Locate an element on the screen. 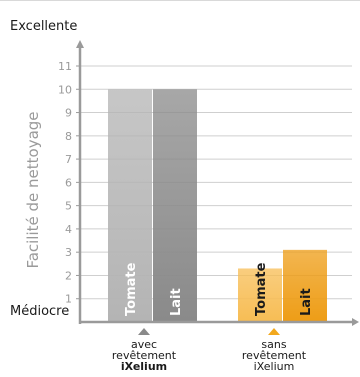 Image resolution: width=360 pixels, height=377 pixels. y-tick-label: 3 is located at coordinates (68, 252).